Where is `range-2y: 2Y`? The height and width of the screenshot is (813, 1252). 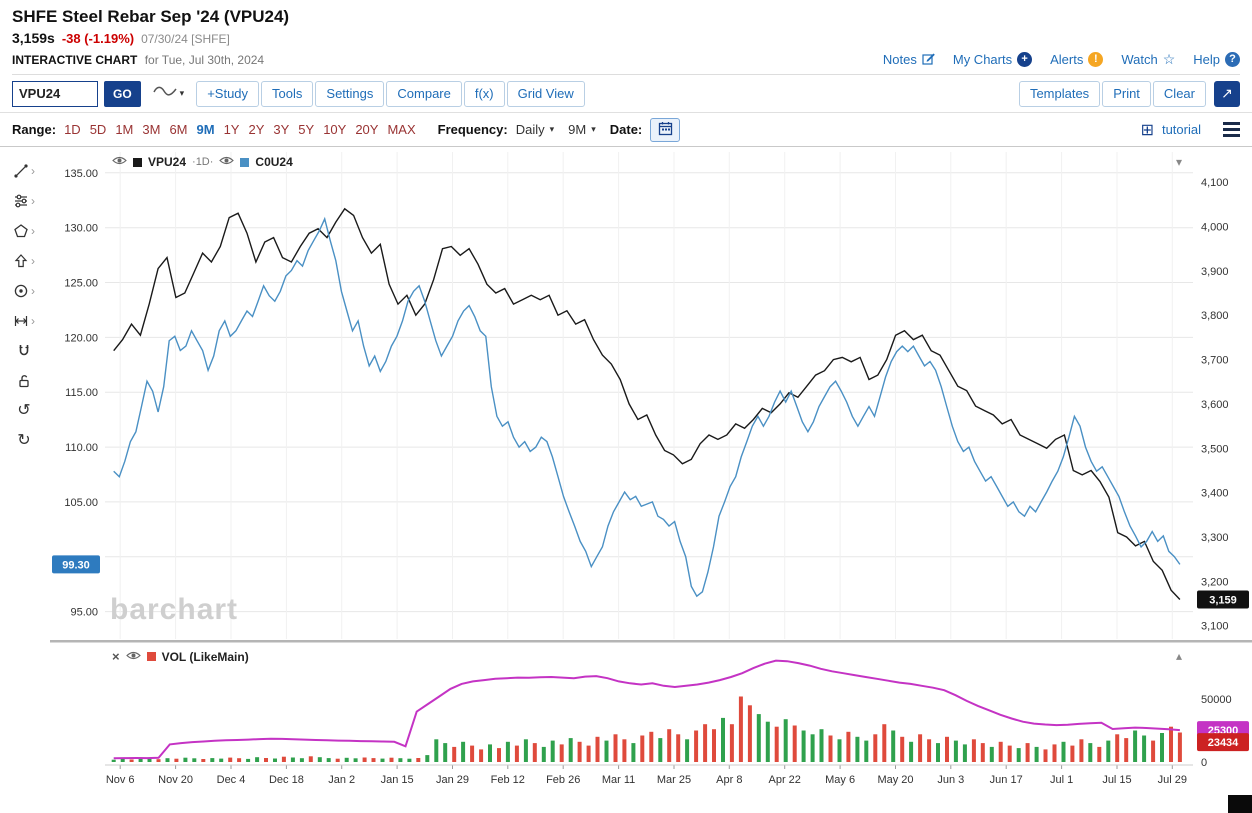 range-2y: 2Y is located at coordinates (256, 129).